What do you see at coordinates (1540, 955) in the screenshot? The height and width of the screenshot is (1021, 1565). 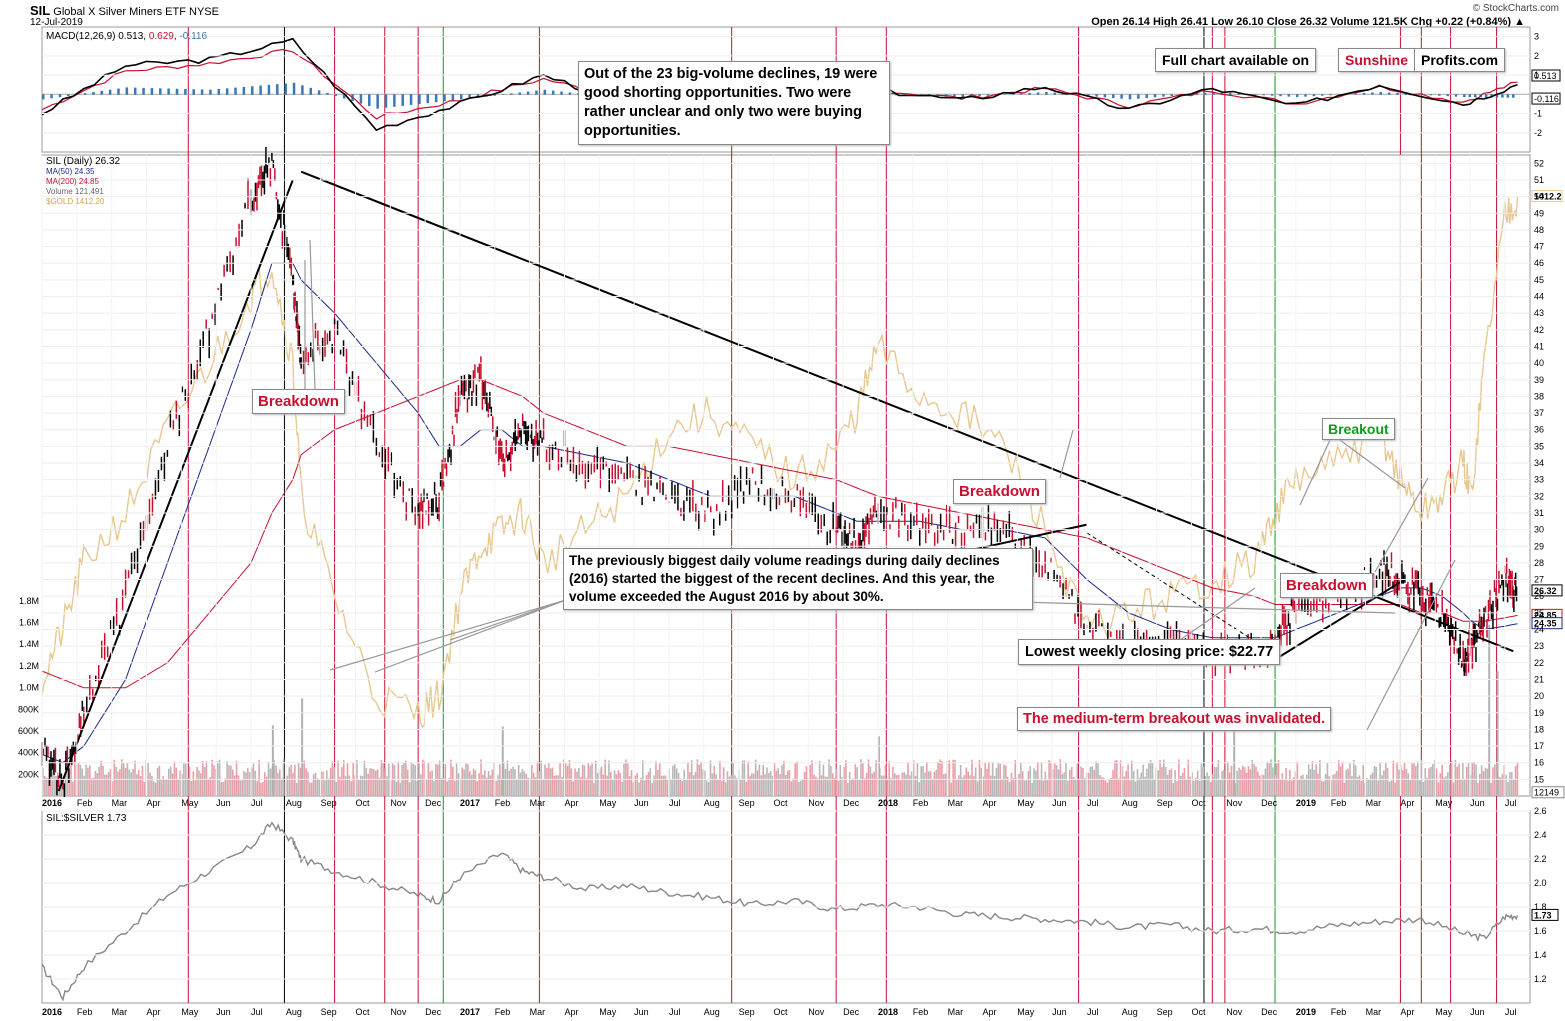 I see `ratio-y-tick-6: 1.4` at bounding box center [1540, 955].